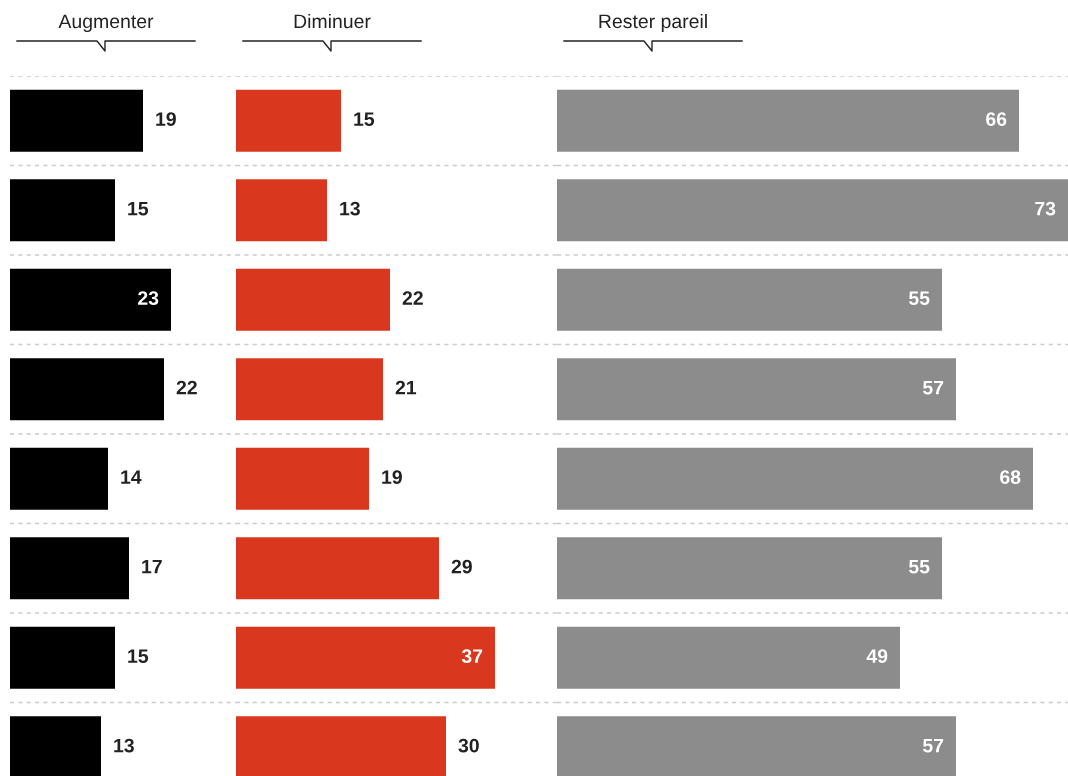 The width and height of the screenshot is (1068, 776). What do you see at coordinates (996, 119) in the screenshot?
I see `data-label: 66` at bounding box center [996, 119].